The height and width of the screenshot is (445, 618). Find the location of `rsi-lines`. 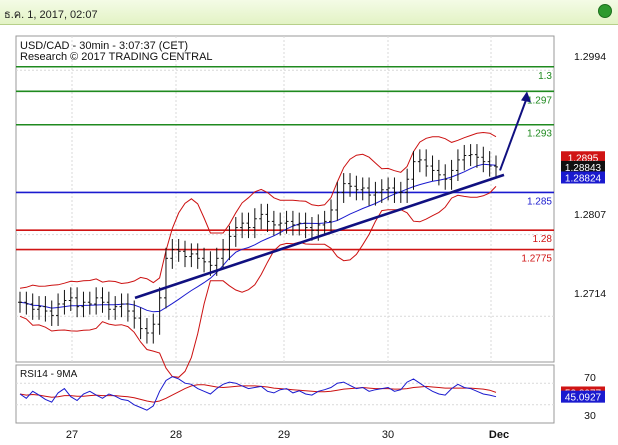

rsi-lines is located at coordinates (285, 393).